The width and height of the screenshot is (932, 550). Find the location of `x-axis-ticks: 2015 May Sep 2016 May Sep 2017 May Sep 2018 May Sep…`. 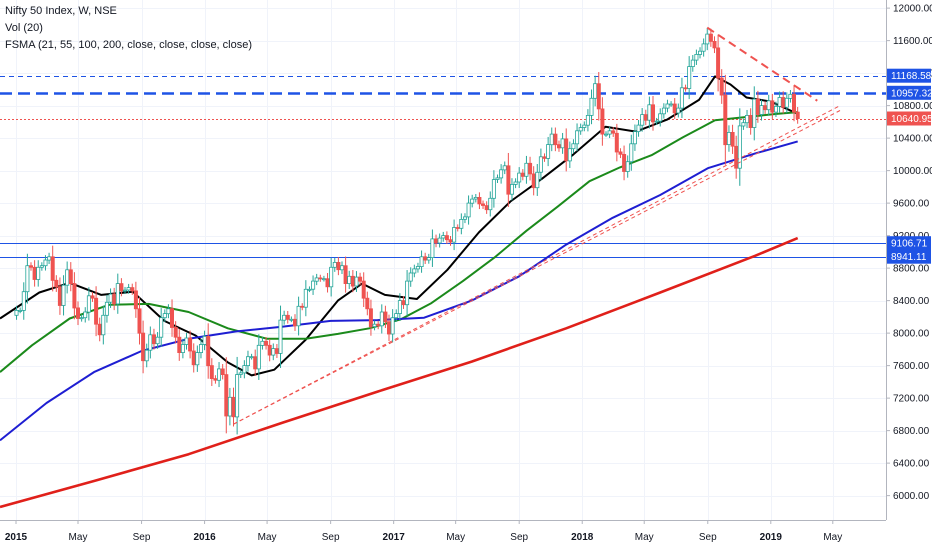

x-axis-ticks: 2015 May Sep 2016 May Sep 2017 May Sep 2018 May Sep… is located at coordinates (423, 531).